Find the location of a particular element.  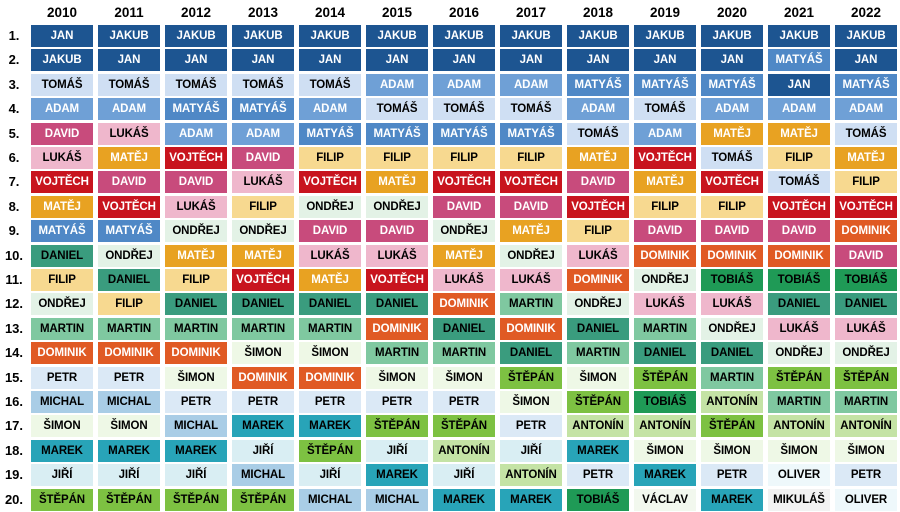

rank-label: 13. is located at coordinates (14, 328).